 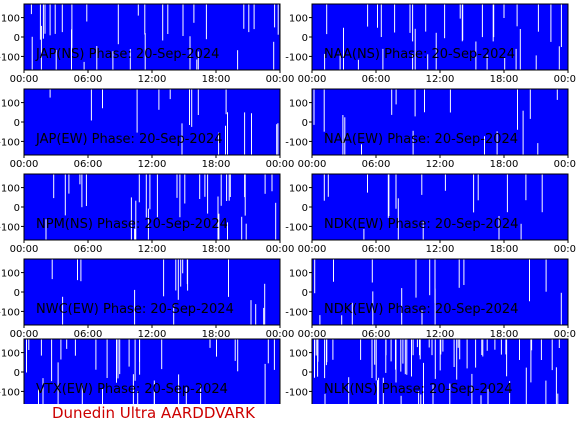 I want to click on panel-title: NLK(NS) Phase: 20-Sep-2024, so click(x=418, y=389).